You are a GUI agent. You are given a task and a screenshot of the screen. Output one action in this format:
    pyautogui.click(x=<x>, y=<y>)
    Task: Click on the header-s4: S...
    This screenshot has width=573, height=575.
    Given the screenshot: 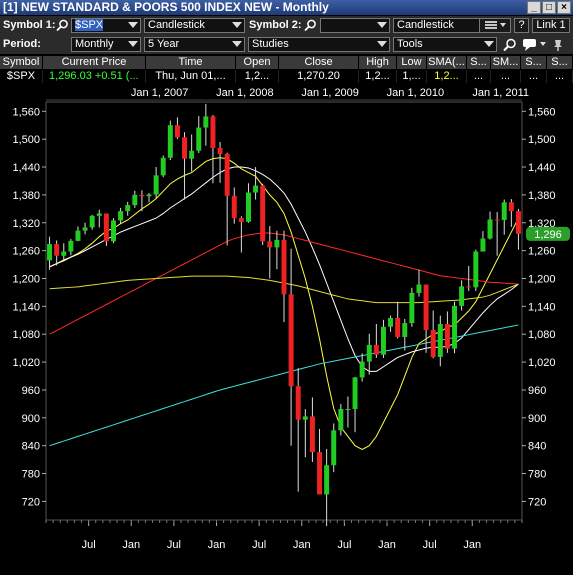 What is the action you would take?
    pyautogui.click(x=534, y=62)
    